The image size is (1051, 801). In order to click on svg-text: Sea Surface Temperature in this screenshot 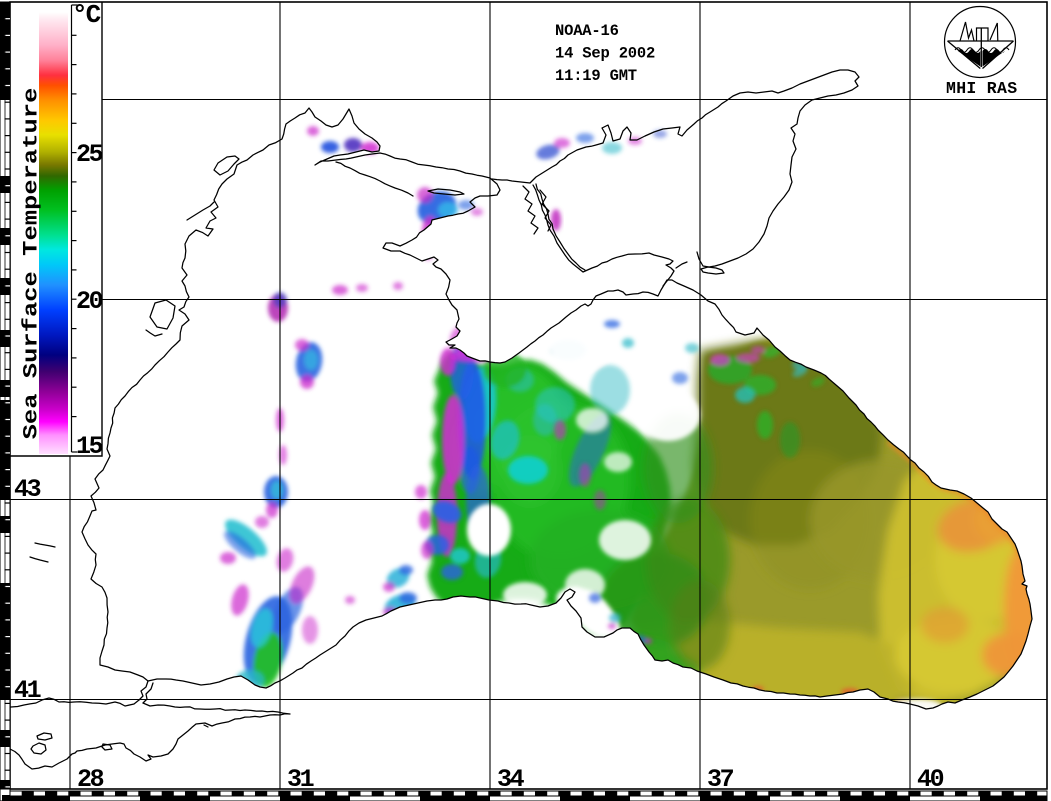, I will do `click(31, 264)`.